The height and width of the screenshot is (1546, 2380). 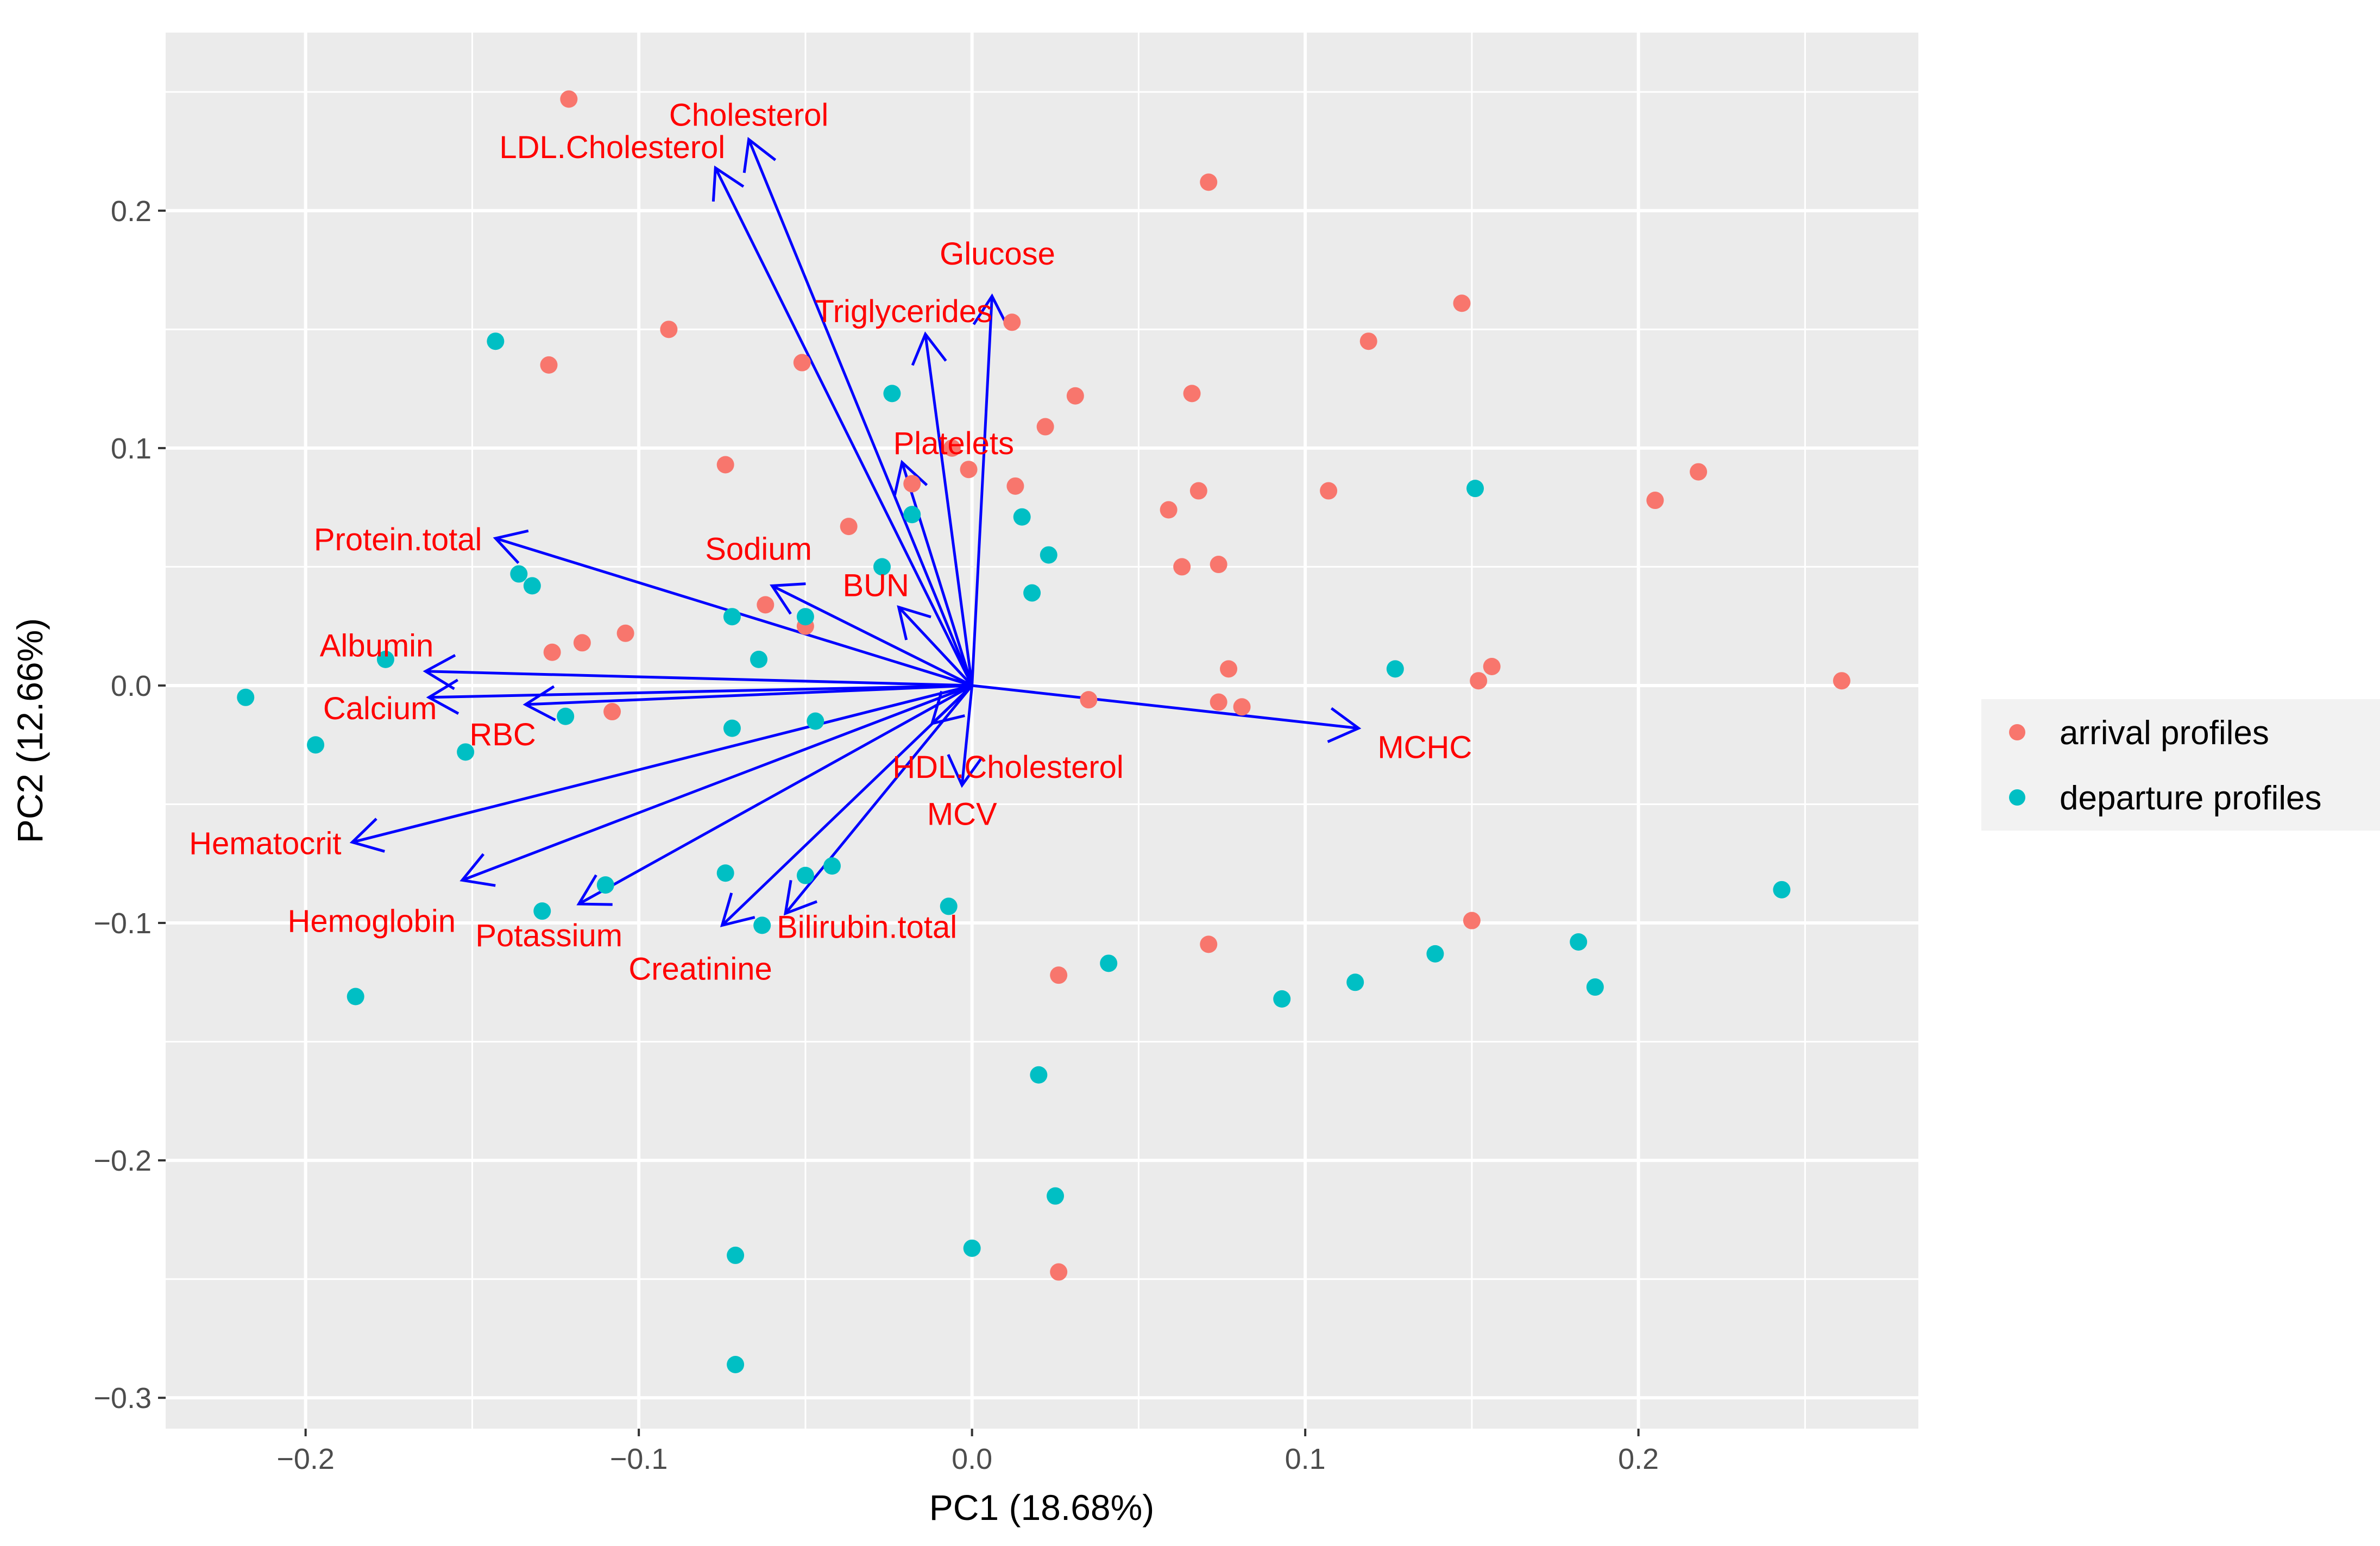 I want to click on loading-label-protein-total: Protein.total, so click(x=398, y=539).